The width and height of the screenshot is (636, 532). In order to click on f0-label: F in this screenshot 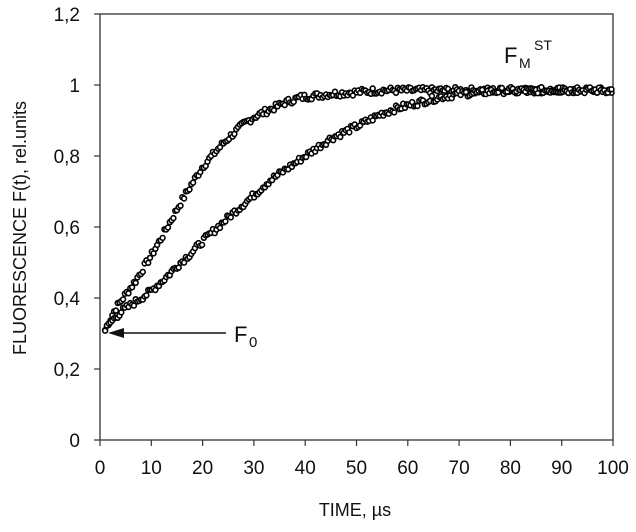, I will do `click(240, 334)`.